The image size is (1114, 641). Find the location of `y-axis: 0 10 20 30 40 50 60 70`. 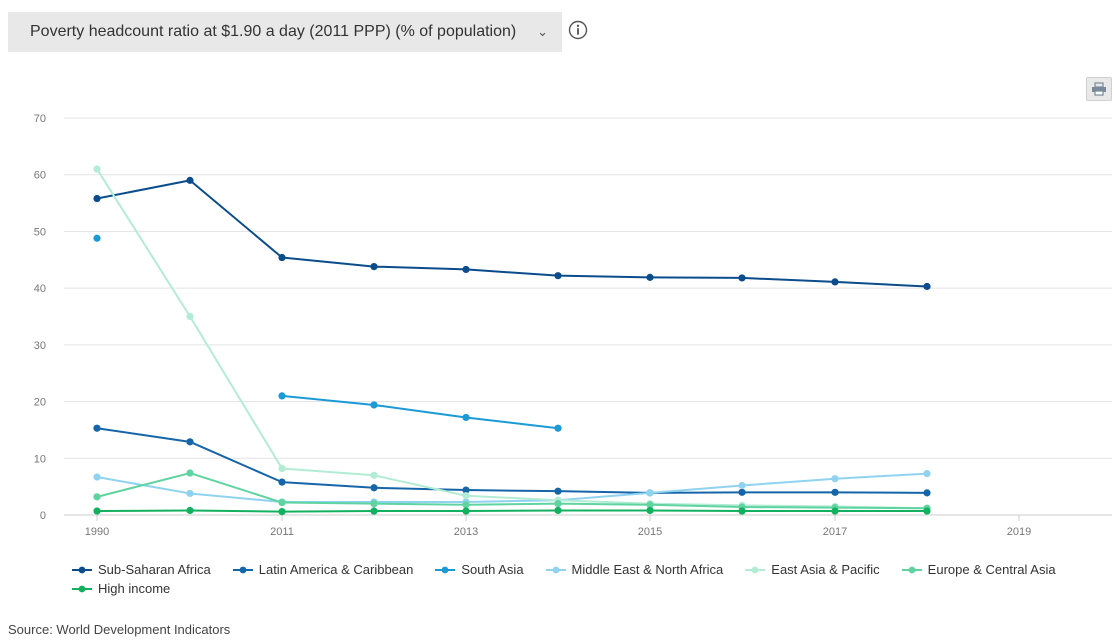

y-axis: 0 10 20 30 40 50 60 70 is located at coordinates (40, 317).